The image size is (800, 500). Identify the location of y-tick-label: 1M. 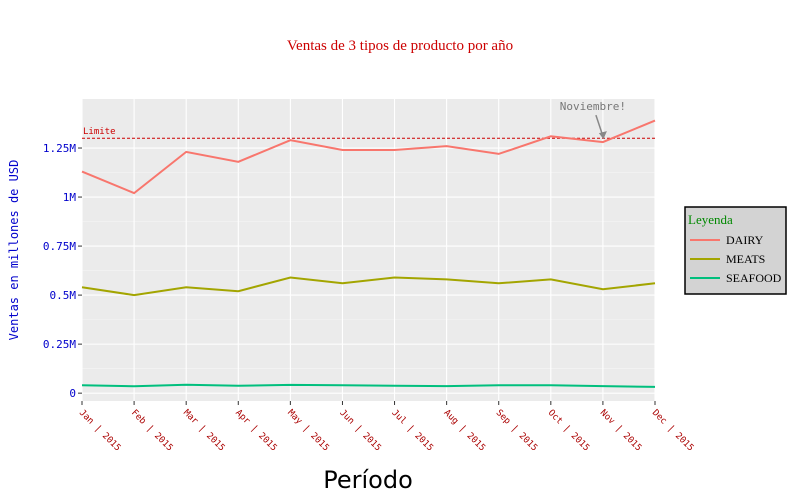
(70, 197).